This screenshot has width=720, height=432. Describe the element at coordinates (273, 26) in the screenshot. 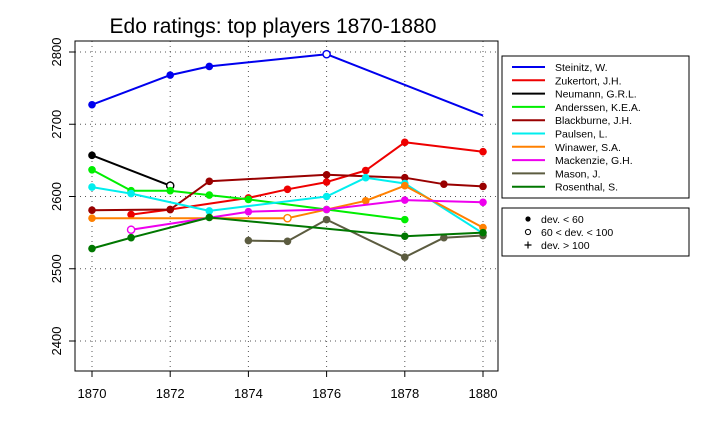

I see `chart-title: Edo ratings: top players 1870-1880` at that location.